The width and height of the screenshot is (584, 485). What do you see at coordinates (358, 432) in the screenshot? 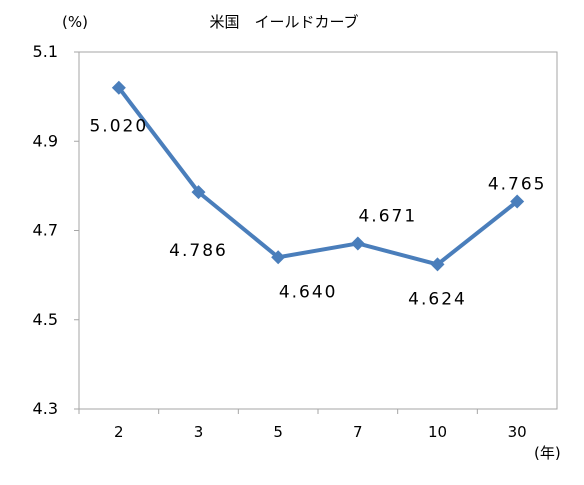
I see `x-tick-label: 7` at bounding box center [358, 432].